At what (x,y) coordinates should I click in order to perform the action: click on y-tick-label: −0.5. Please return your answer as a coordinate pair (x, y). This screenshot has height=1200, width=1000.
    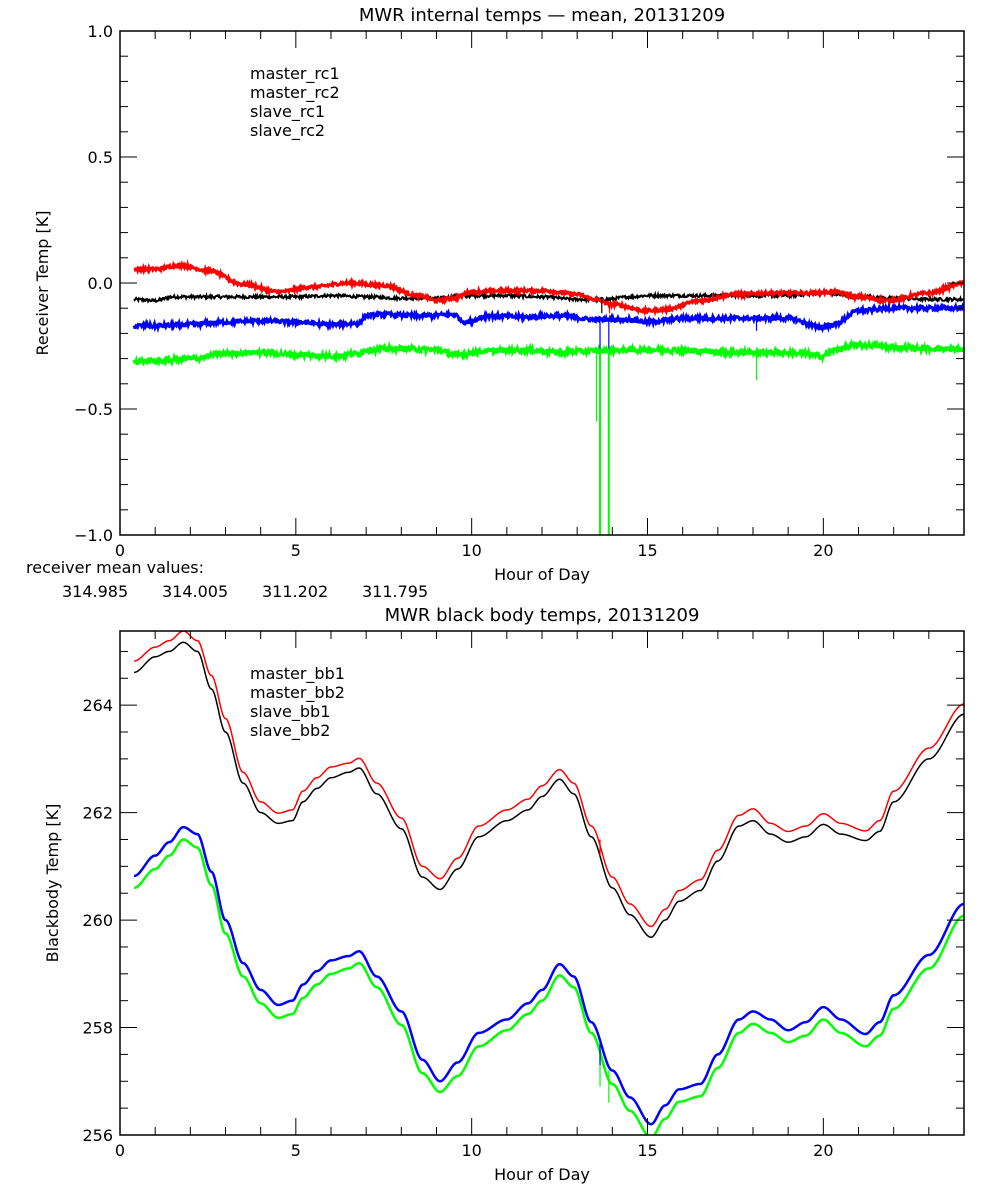
    Looking at the image, I should click on (93, 409).